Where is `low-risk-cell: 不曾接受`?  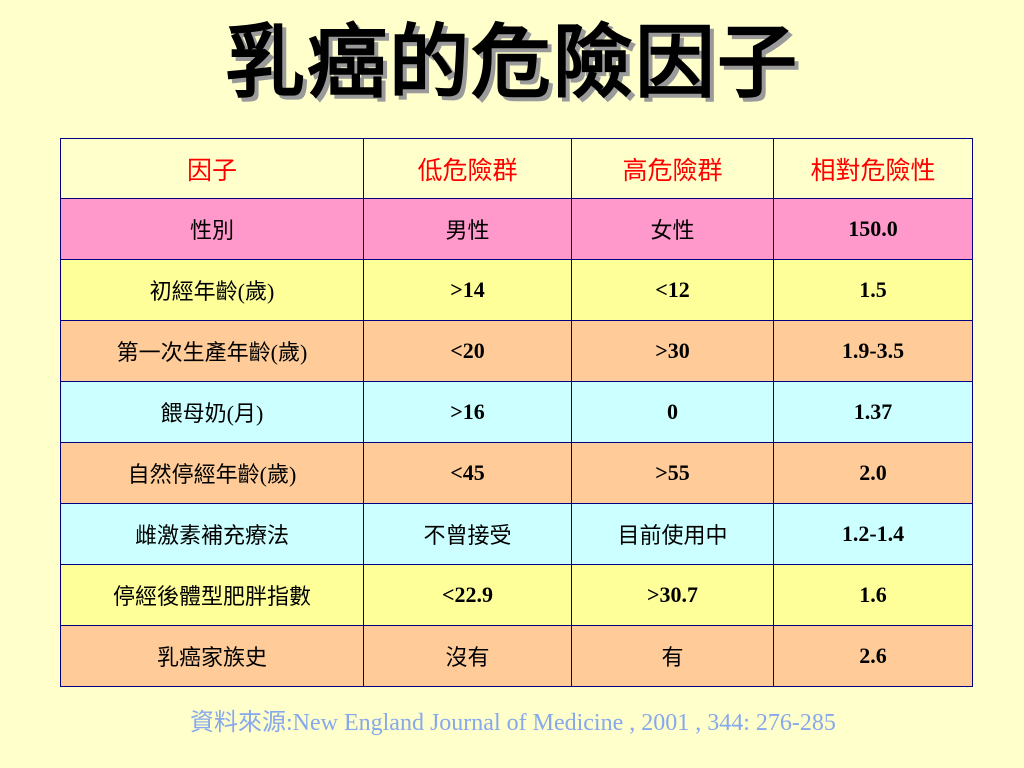 low-risk-cell: 不曾接受 is located at coordinates (467, 534).